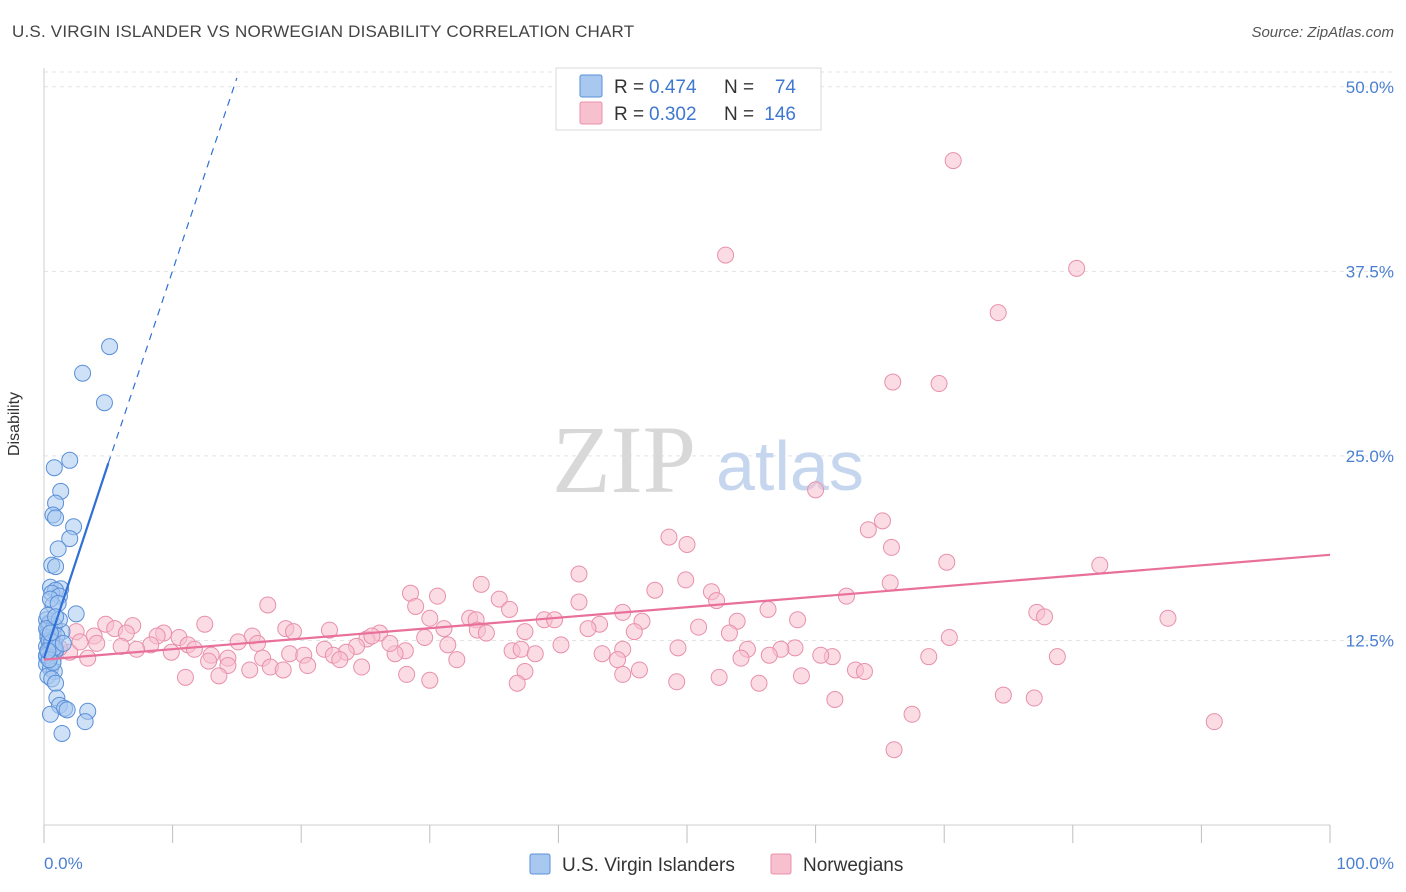 The image size is (1406, 892). I want to click on legend-n-label: N =, so click(739, 114).